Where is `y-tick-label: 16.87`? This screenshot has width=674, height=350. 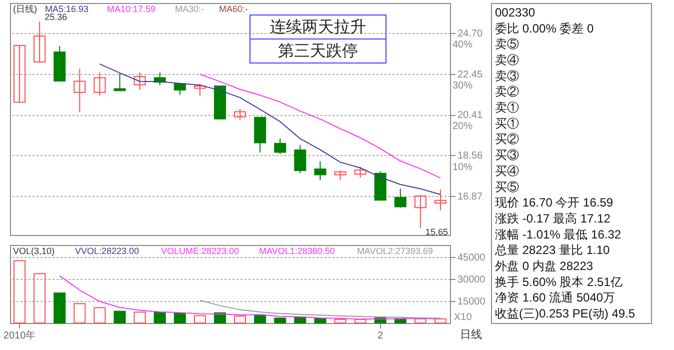 y-tick-label: 16.87 is located at coordinates (470, 197).